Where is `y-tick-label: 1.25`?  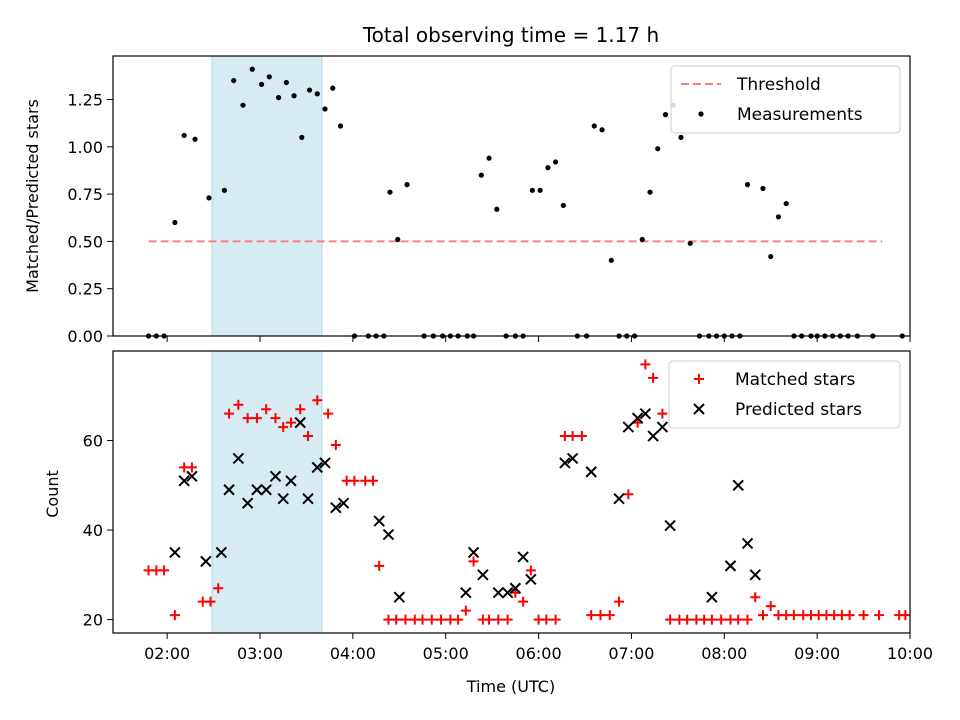 y-tick-label: 1.25 is located at coordinates (85, 100).